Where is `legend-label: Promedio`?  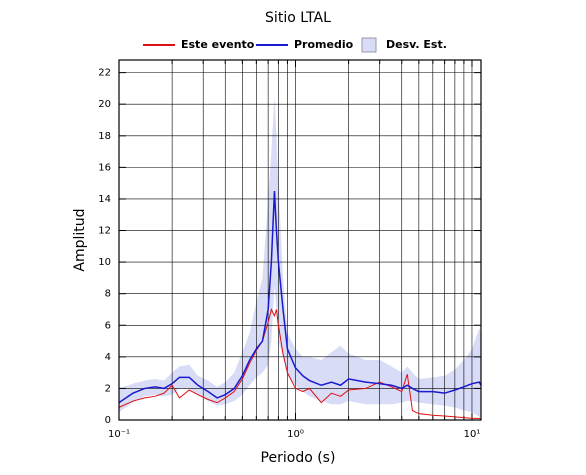 legend-label: Promedio is located at coordinates (324, 44).